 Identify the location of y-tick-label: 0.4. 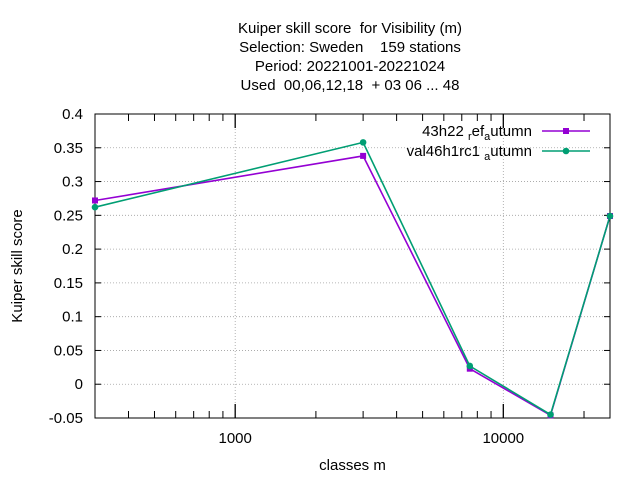
(72, 114).